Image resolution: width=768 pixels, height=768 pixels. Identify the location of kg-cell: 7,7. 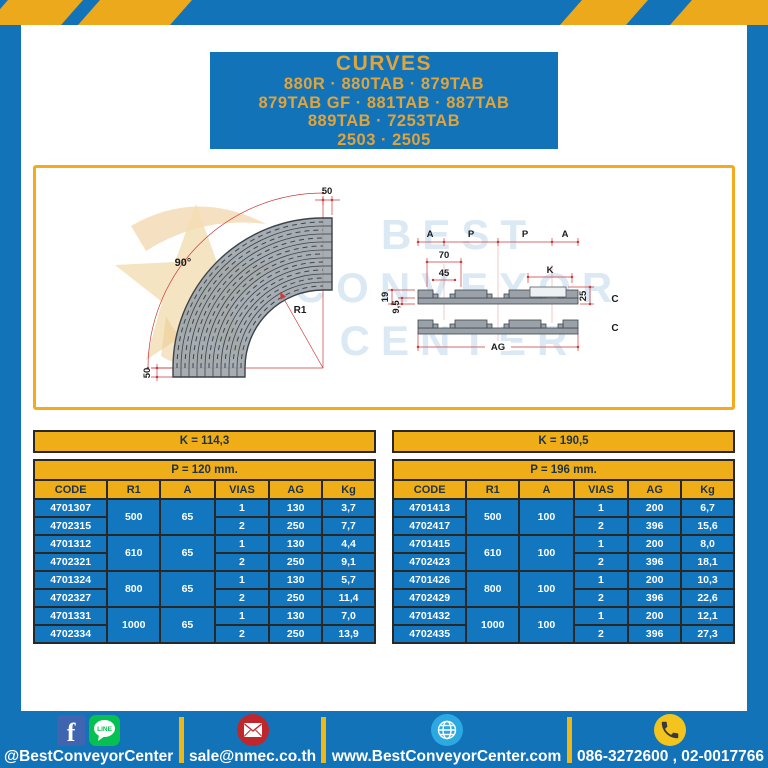
(348, 526).